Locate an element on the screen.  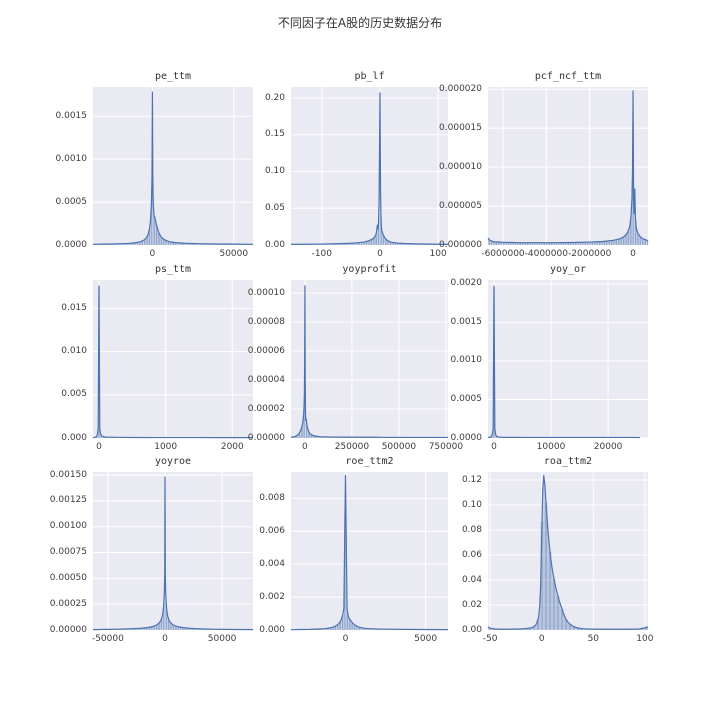
y-tick-label: 0.12 is located at coordinates (471, 479).